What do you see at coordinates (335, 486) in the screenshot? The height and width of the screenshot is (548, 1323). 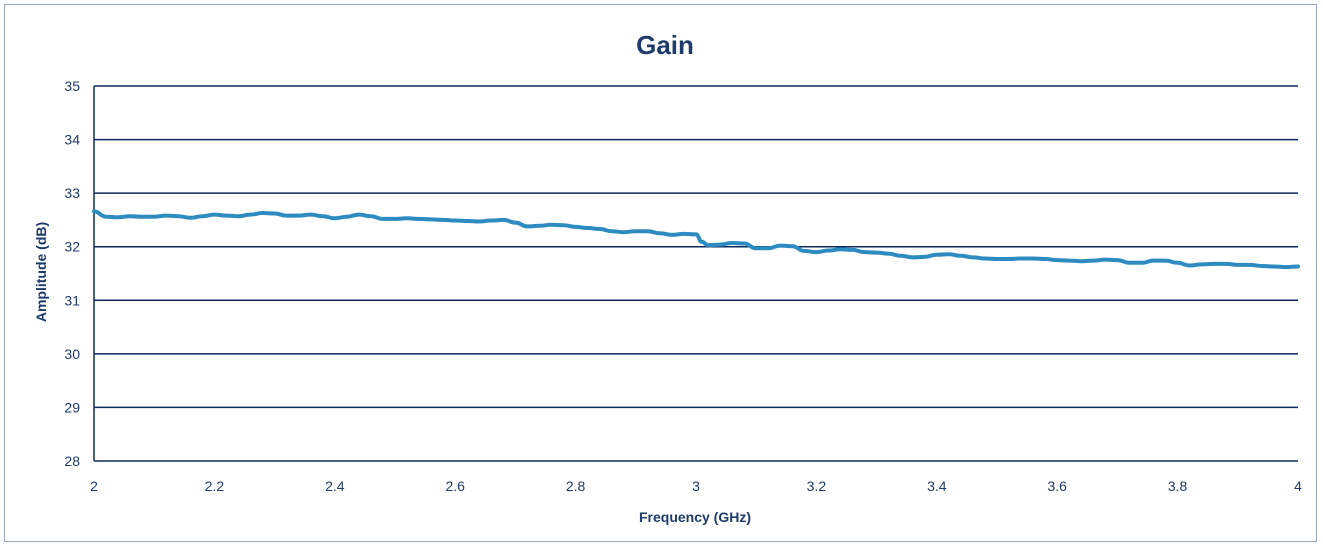 I see `x-tick-label: 2.4` at bounding box center [335, 486].